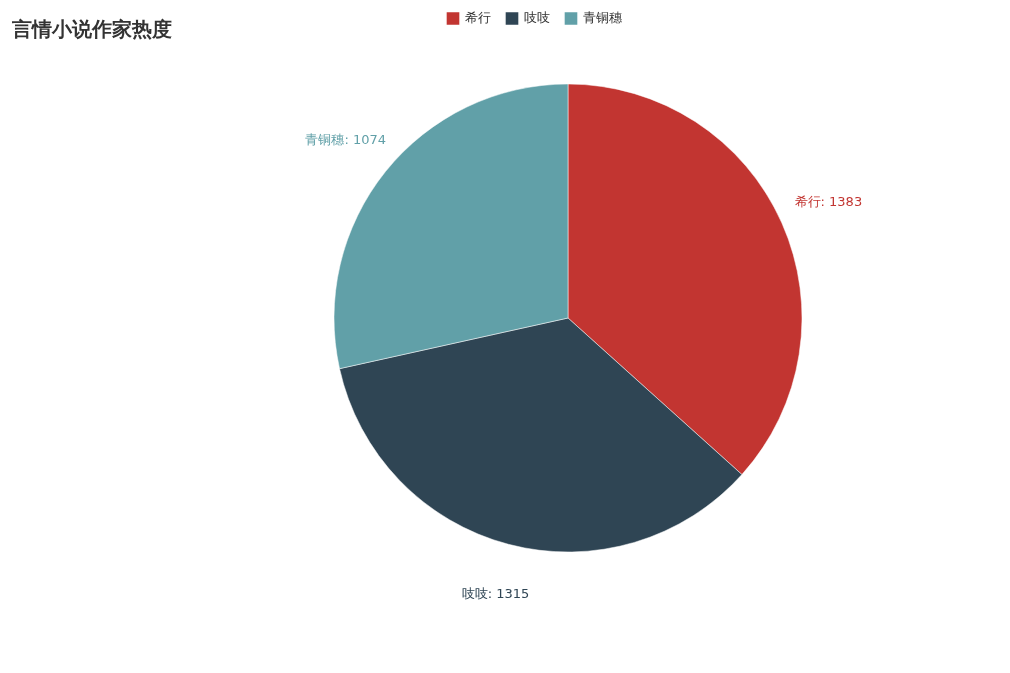 The width and height of the screenshot is (1010, 673). I want to click on data-label: 吱吱: 1315, so click(495, 593).